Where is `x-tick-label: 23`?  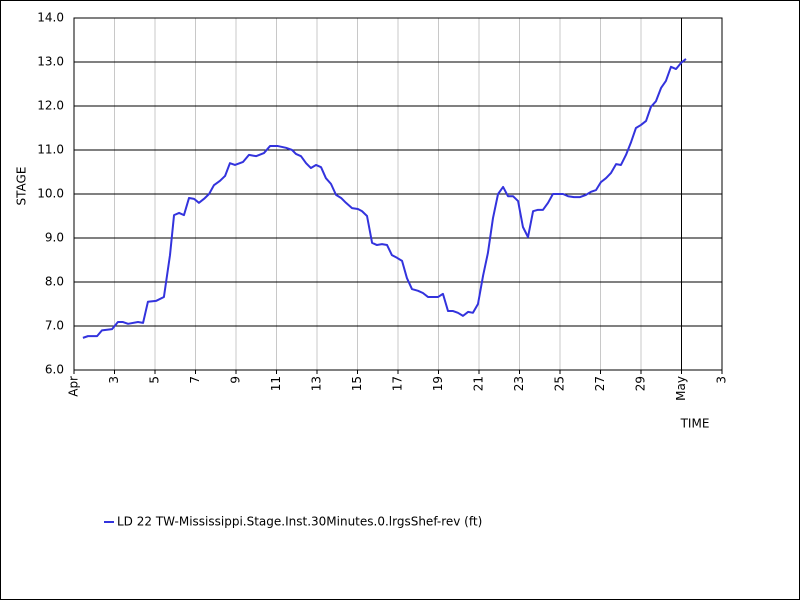 x-tick-label: 23 is located at coordinates (519, 383).